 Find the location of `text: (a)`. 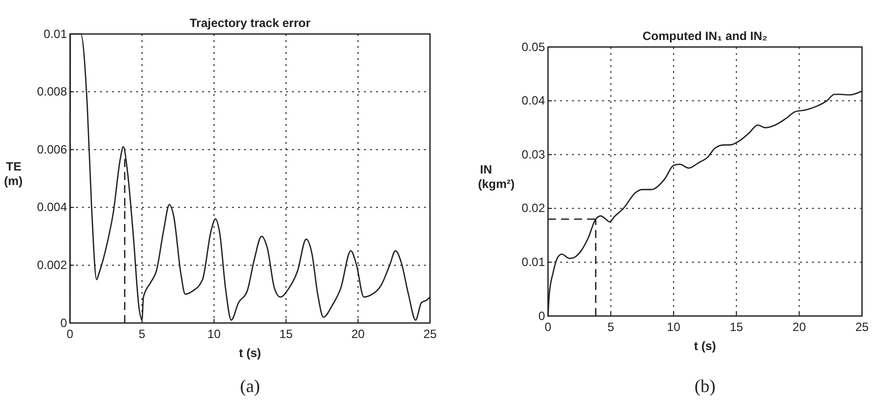

text: (a) is located at coordinates (250, 386).